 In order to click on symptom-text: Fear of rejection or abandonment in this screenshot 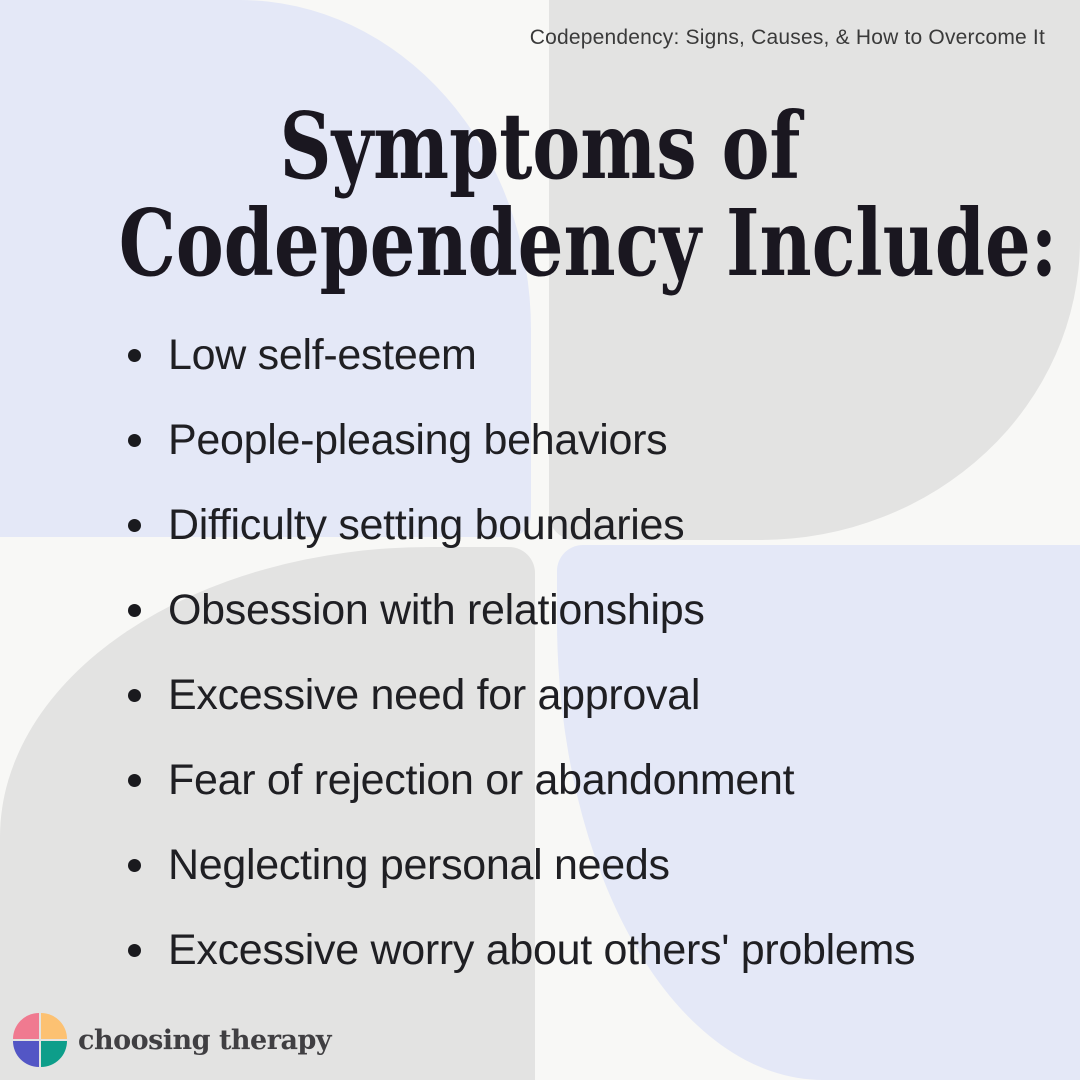, I will do `click(481, 780)`.